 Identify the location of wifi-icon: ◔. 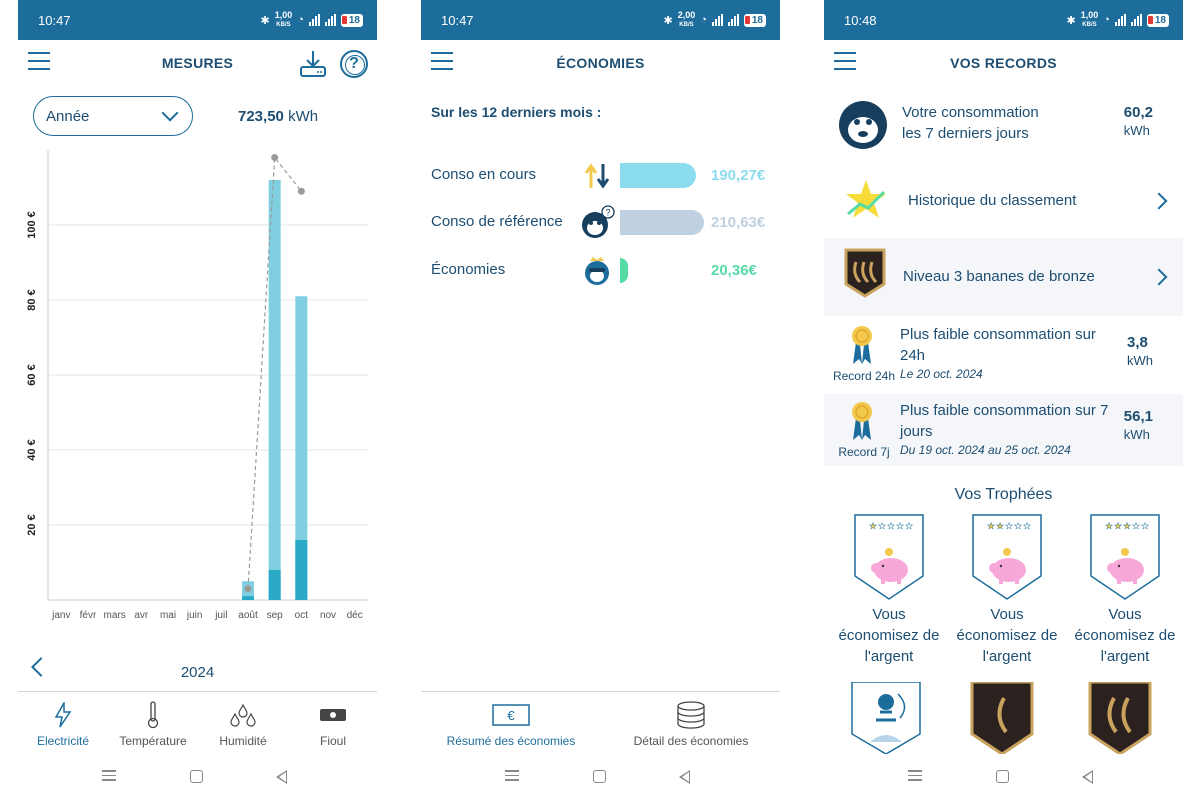
(1106, 20).